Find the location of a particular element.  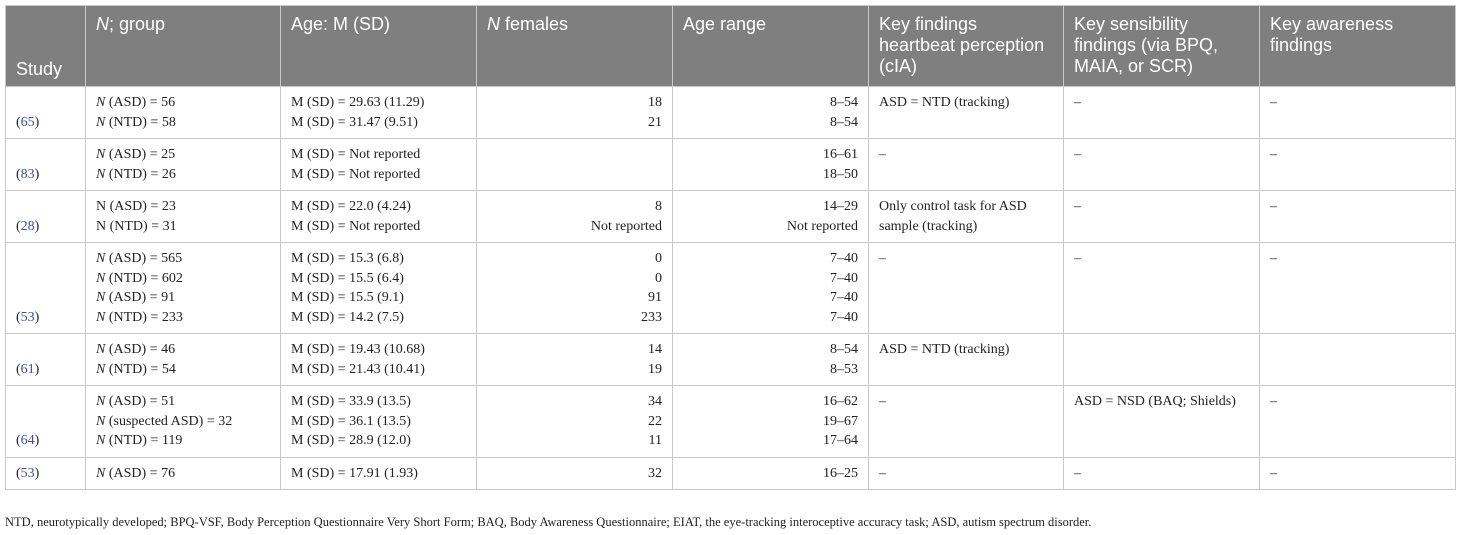

study-reference-link: 83 is located at coordinates (27, 174).